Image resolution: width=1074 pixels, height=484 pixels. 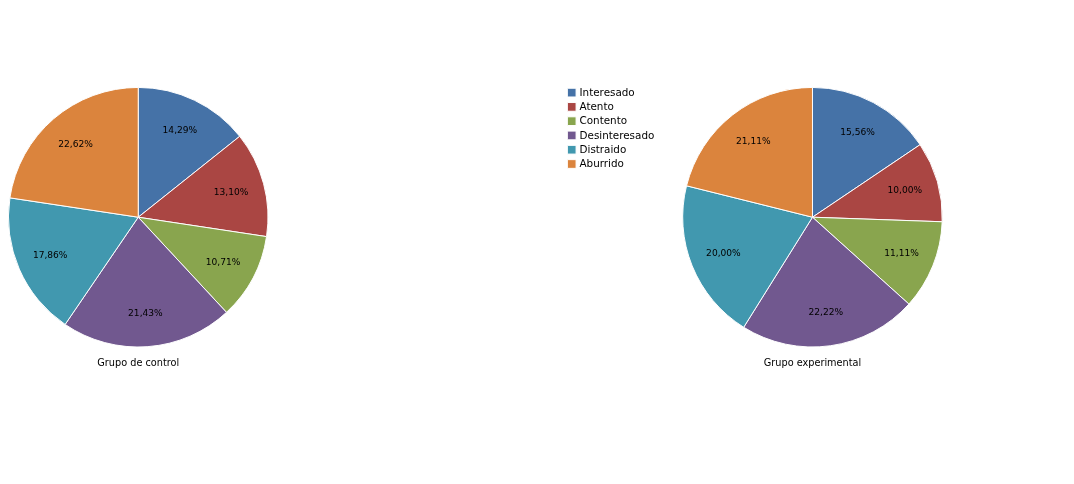 I want to click on data-label: 11,11%, so click(x=902, y=252).